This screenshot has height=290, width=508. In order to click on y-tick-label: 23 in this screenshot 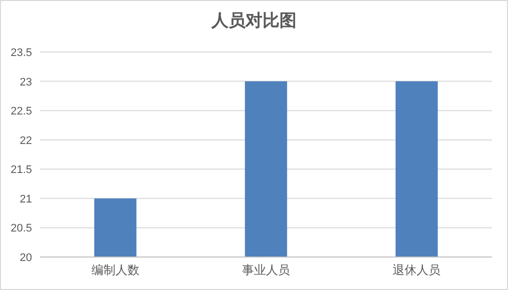, I will do `click(26, 82)`.